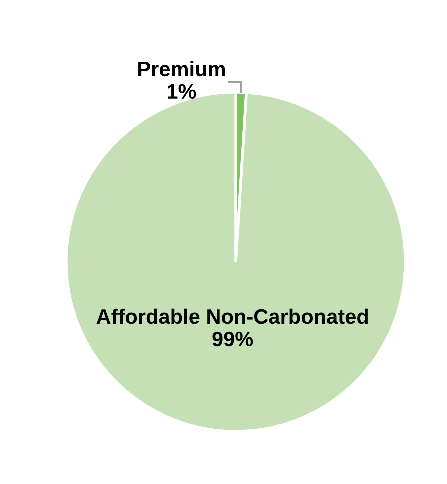  What do you see at coordinates (233, 339) in the screenshot?
I see `data-label: 99%` at bounding box center [233, 339].